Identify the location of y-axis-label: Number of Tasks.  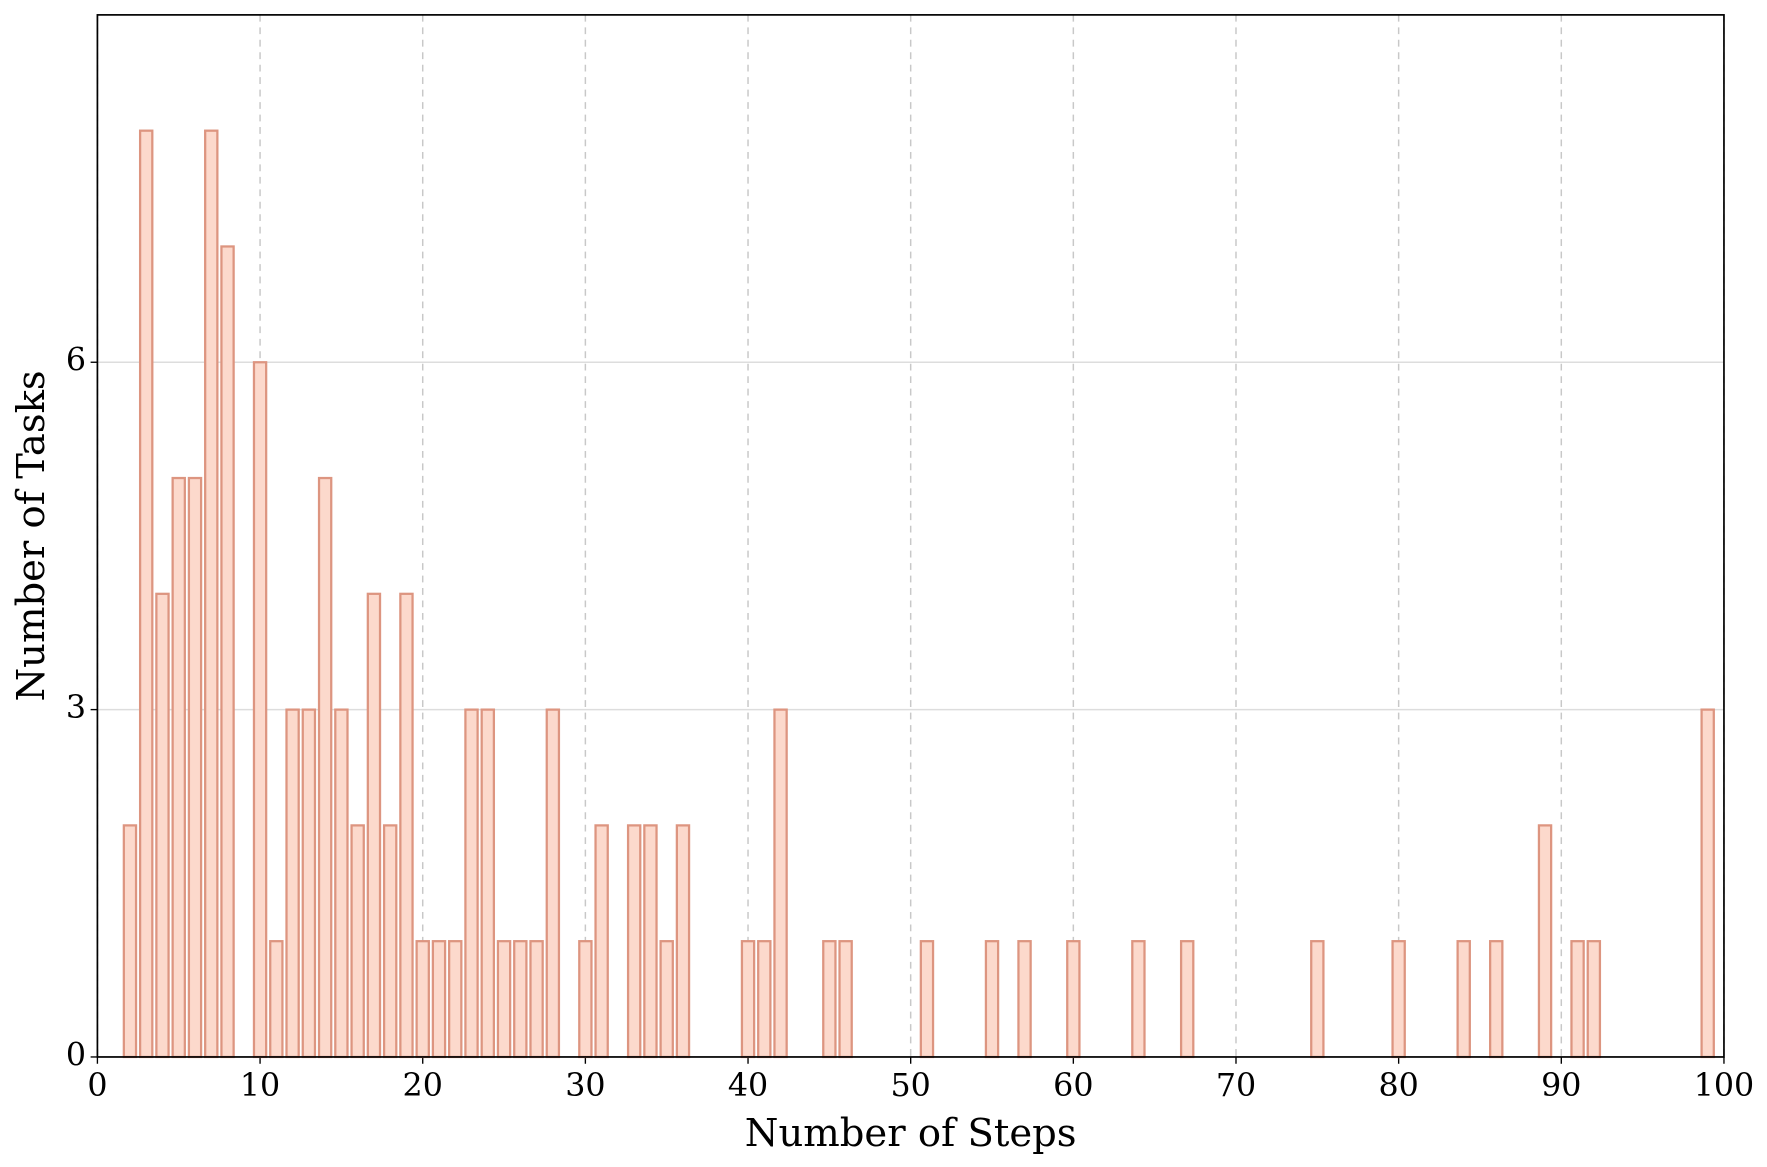
(31, 535).